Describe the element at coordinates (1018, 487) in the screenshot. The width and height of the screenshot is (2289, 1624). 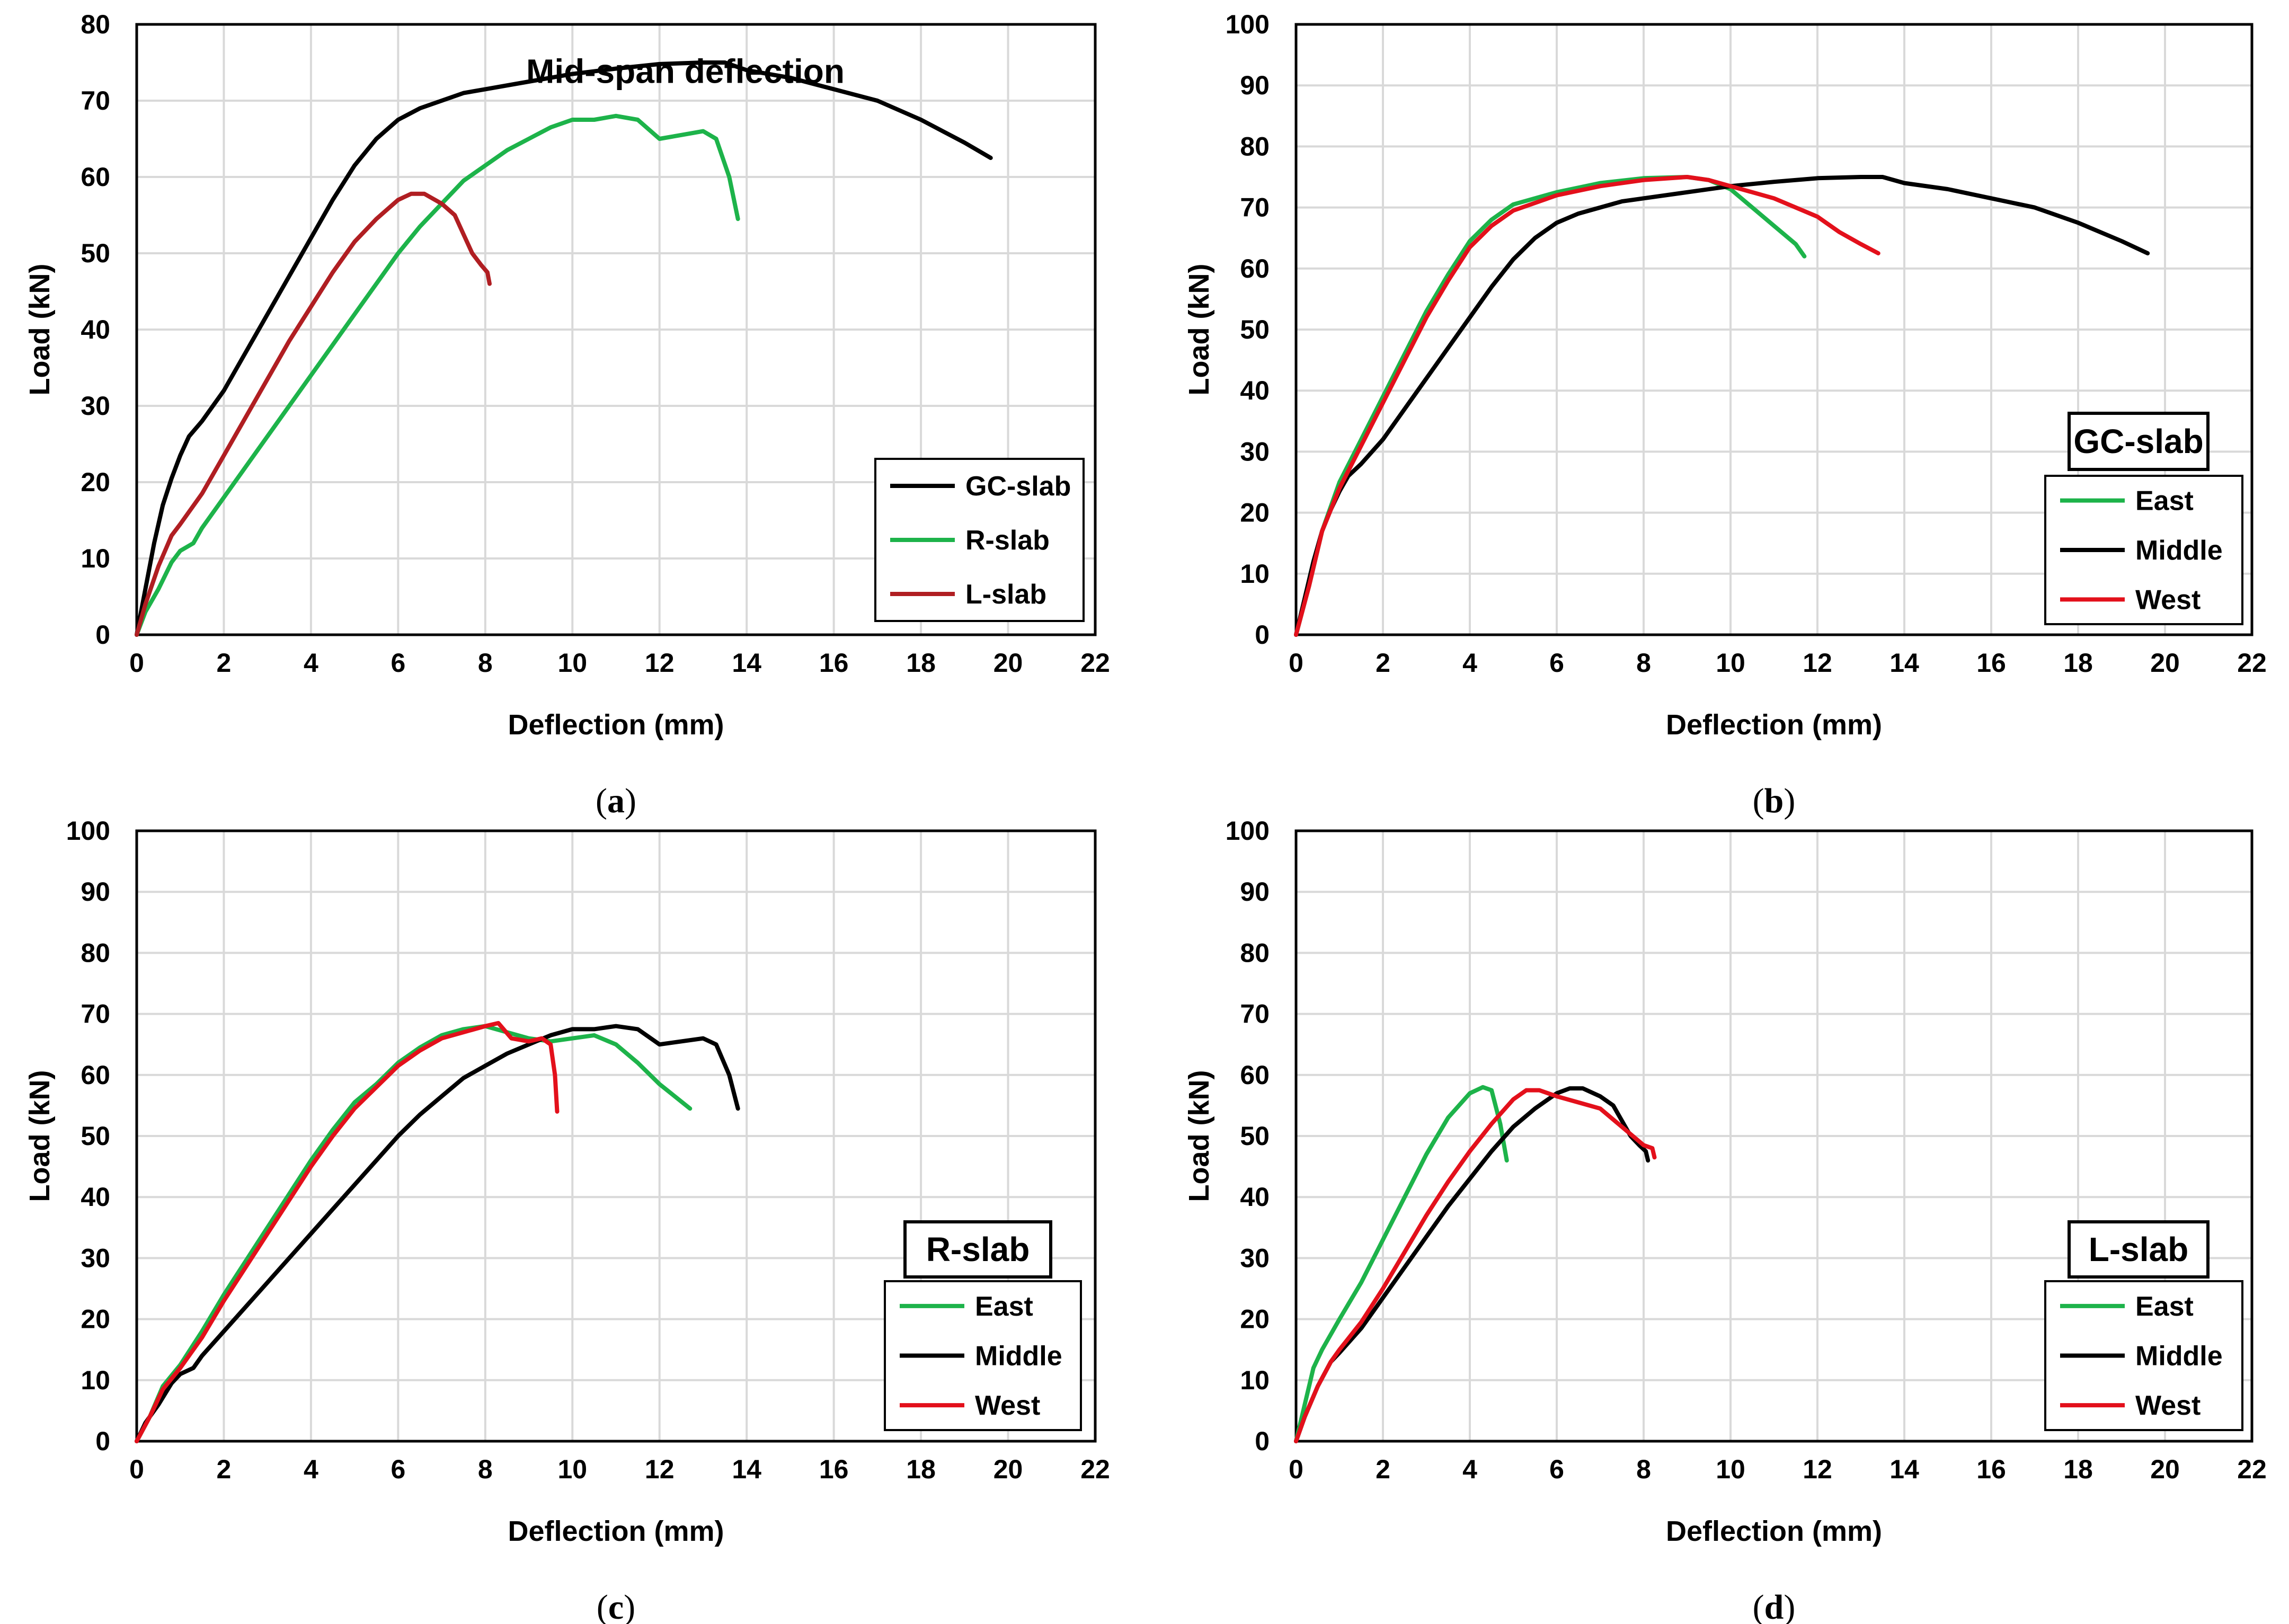
I see `legend-label: GC-slab` at that location.